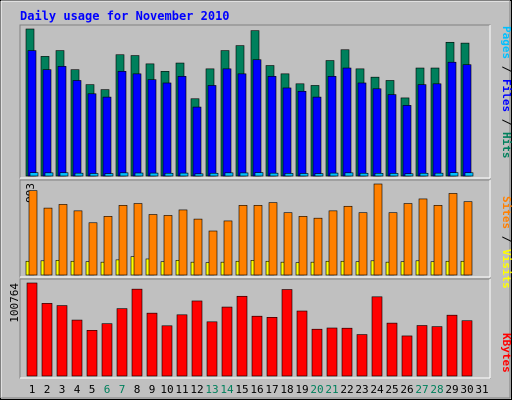  Describe the element at coordinates (166, 389) in the screenshot. I see `day-label: 10` at that location.